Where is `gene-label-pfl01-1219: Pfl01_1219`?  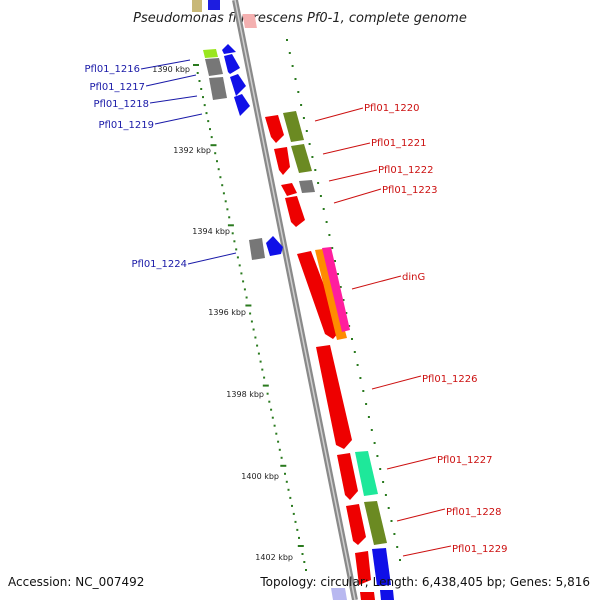
gene-label-pfl01-1219: Pfl01_1219 is located at coordinates (126, 125).